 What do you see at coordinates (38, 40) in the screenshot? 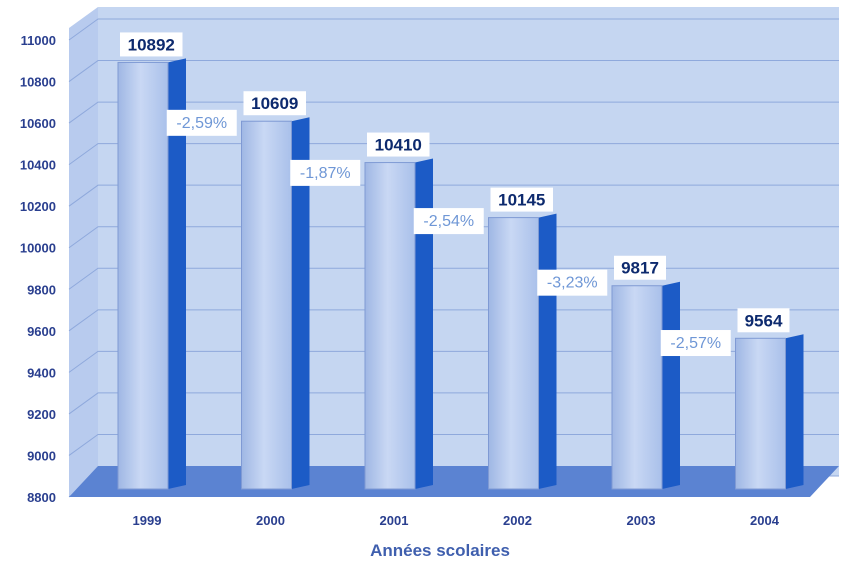
I see `y-tick-label: 11000` at bounding box center [38, 40].